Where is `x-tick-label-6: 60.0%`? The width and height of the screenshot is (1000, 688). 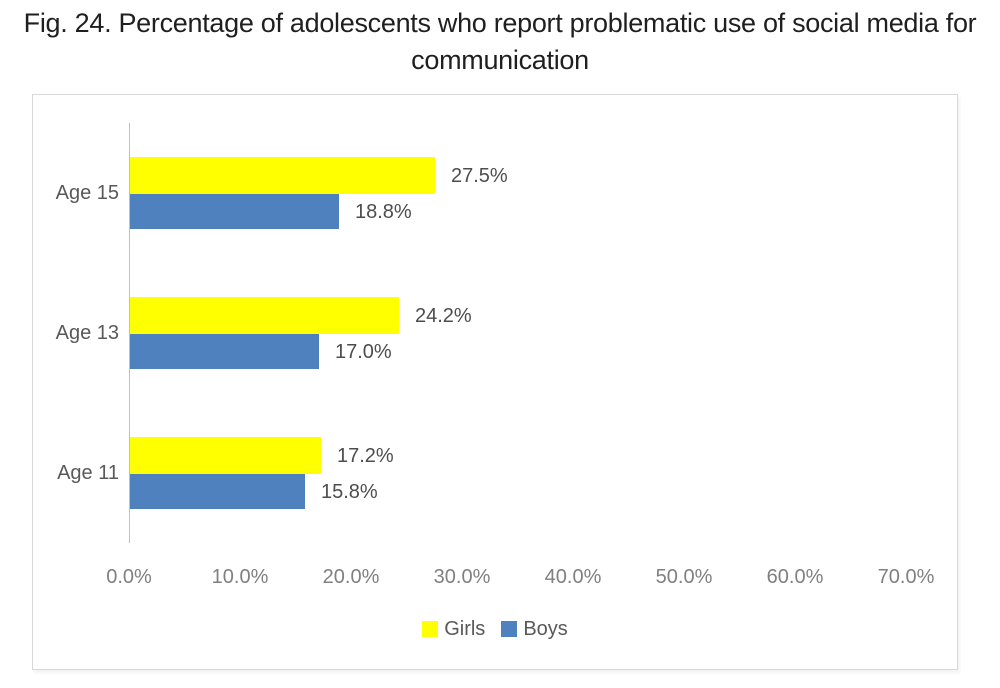 x-tick-label-6: 60.0% is located at coordinates (795, 577).